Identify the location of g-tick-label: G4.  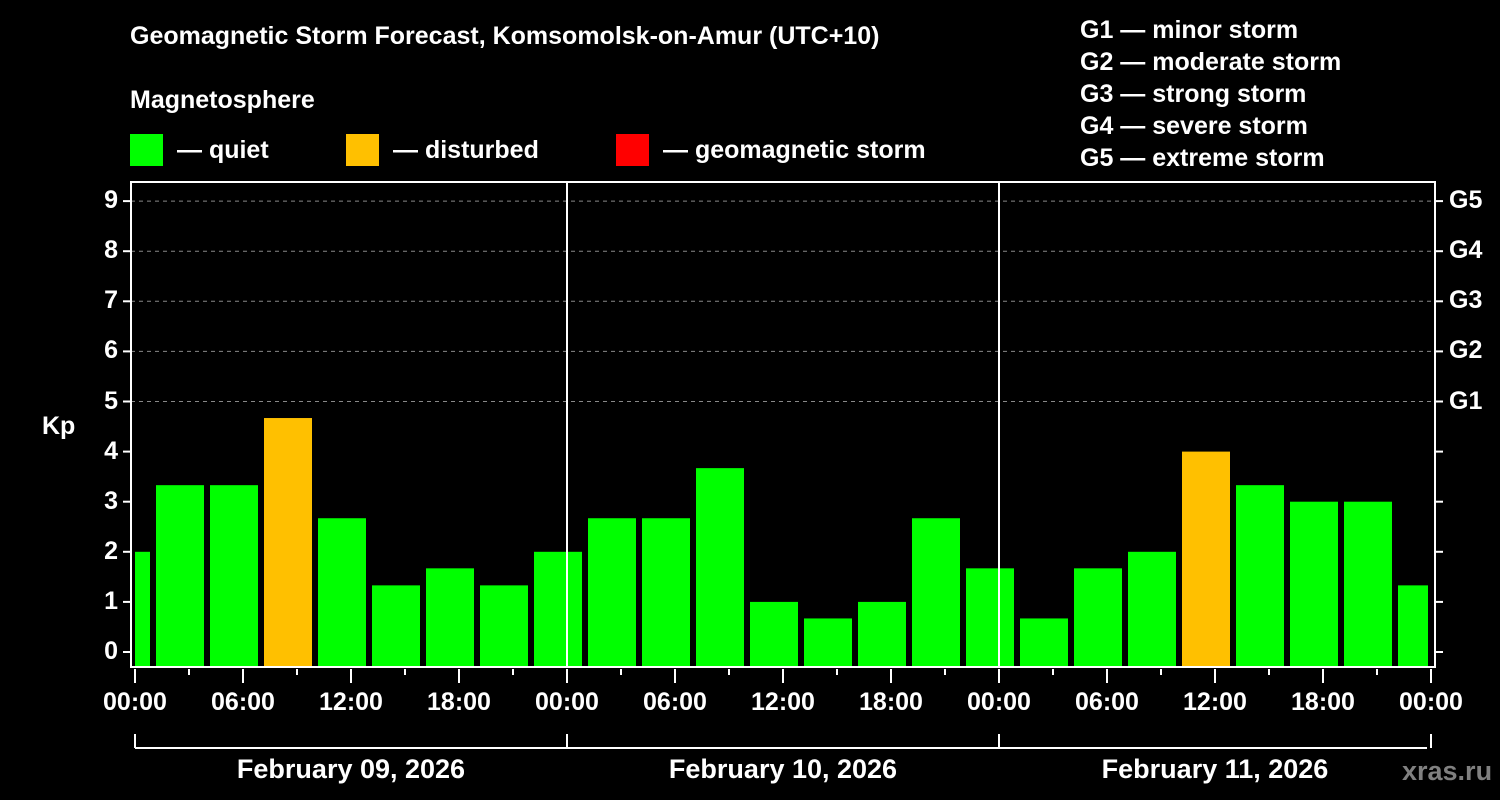
(1466, 250).